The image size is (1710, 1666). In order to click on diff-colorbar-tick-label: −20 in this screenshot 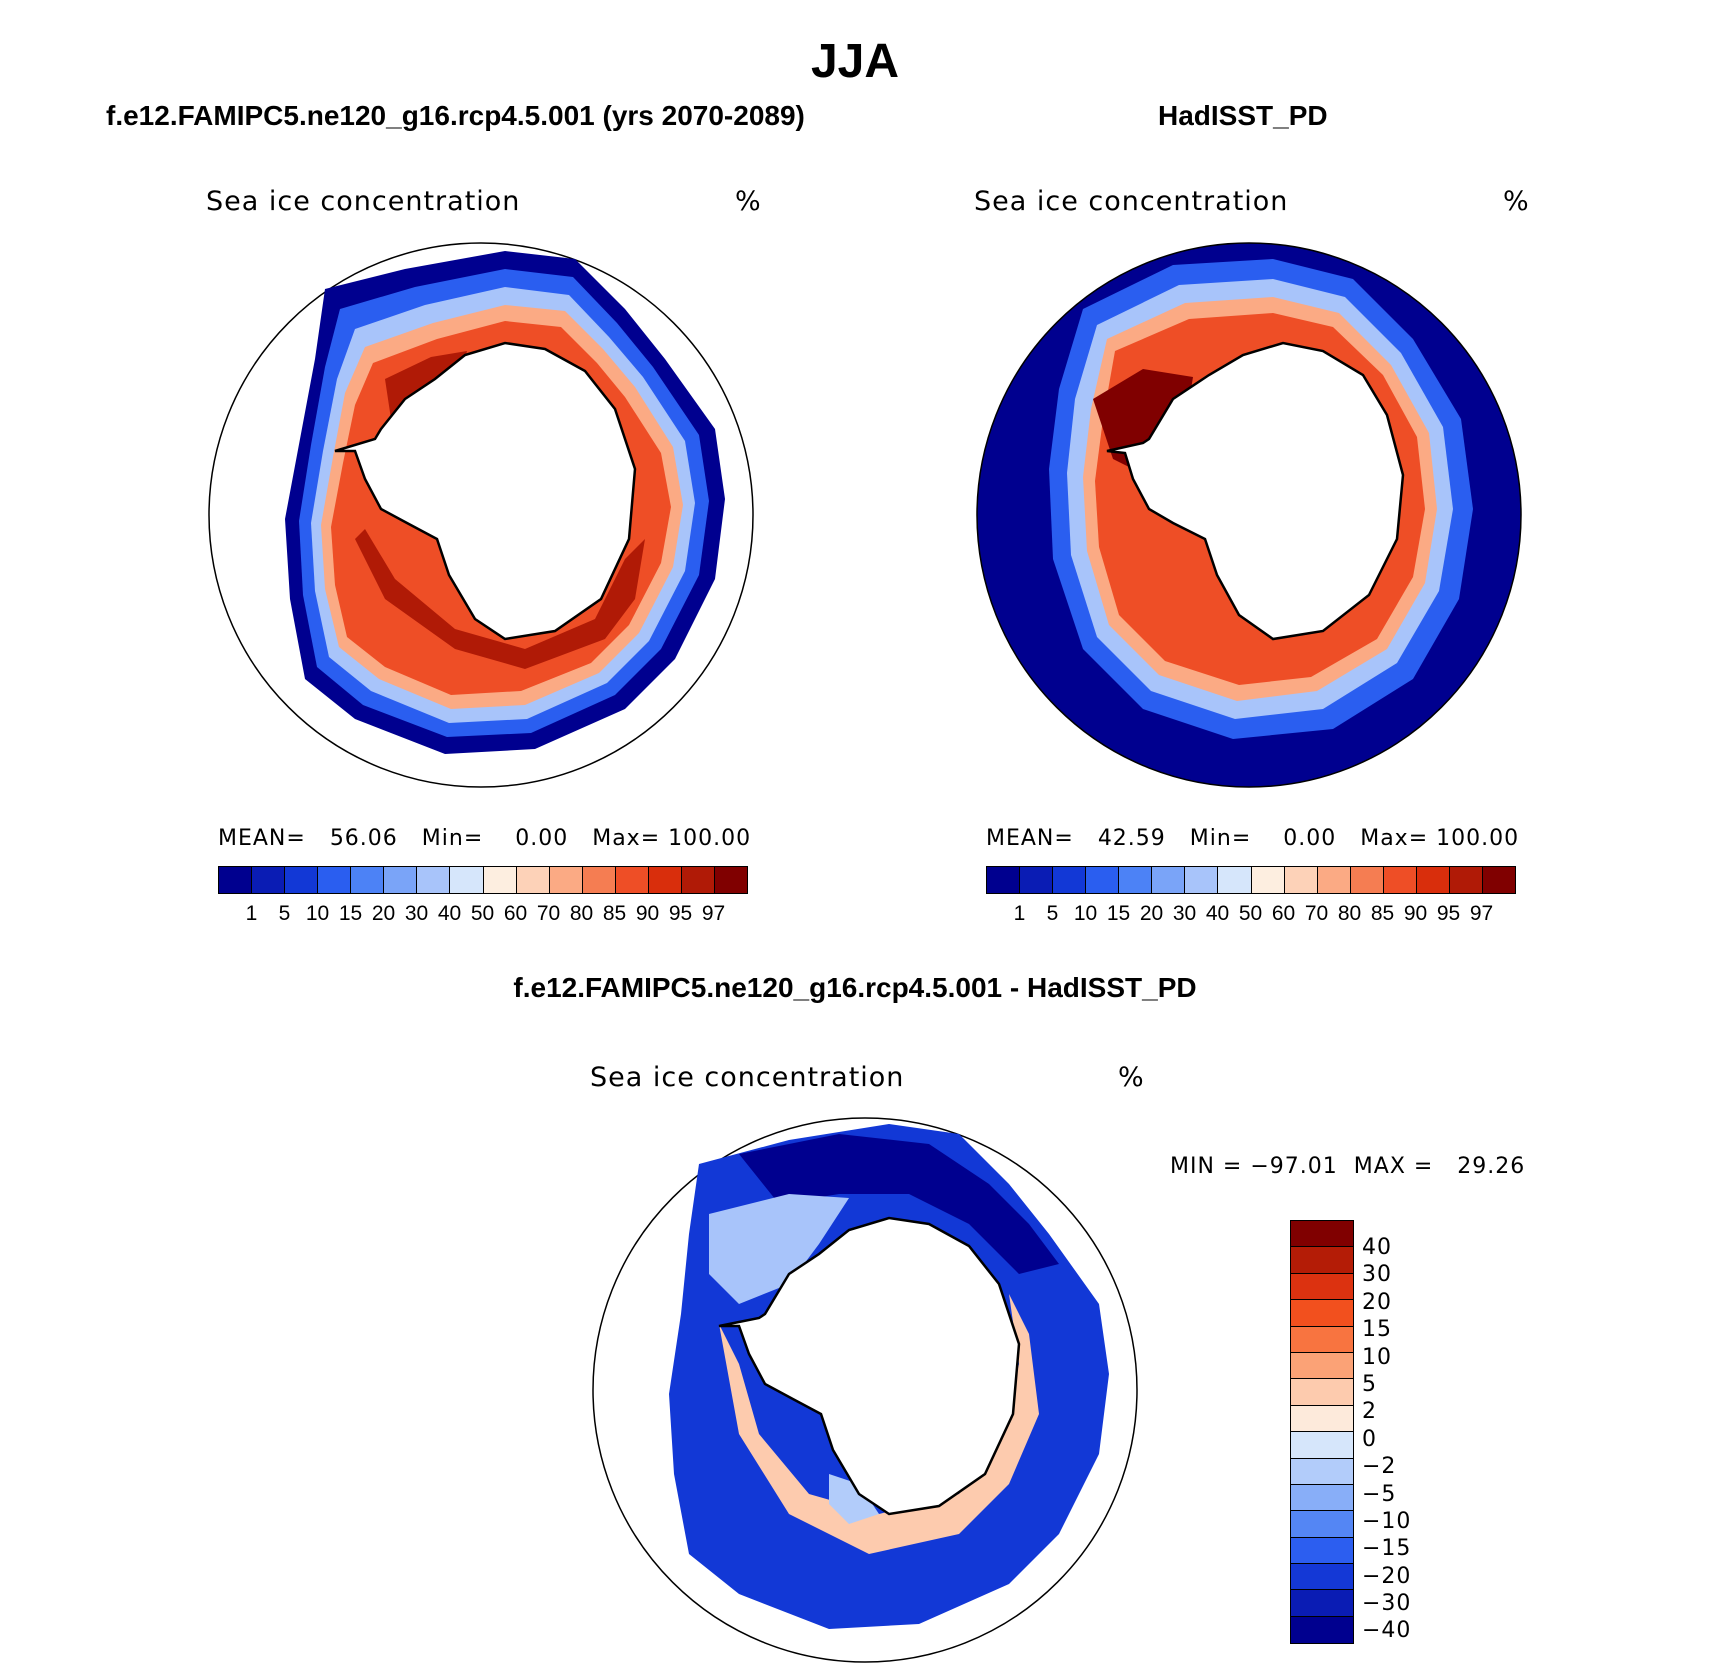, I will do `click(1387, 1576)`.